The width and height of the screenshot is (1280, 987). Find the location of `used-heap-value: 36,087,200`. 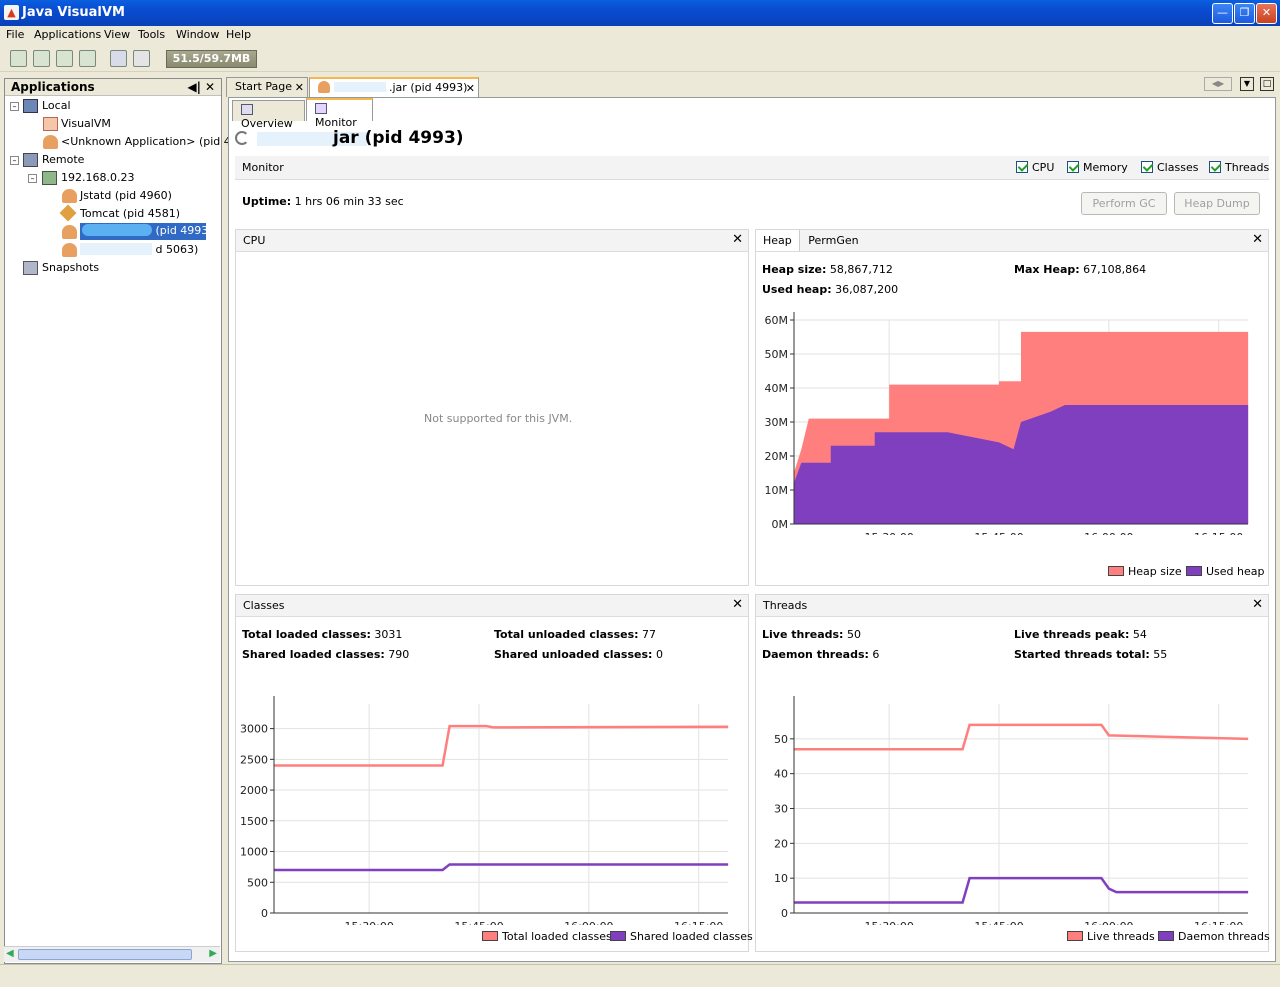

used-heap-value: 36,087,200 is located at coordinates (867, 289).